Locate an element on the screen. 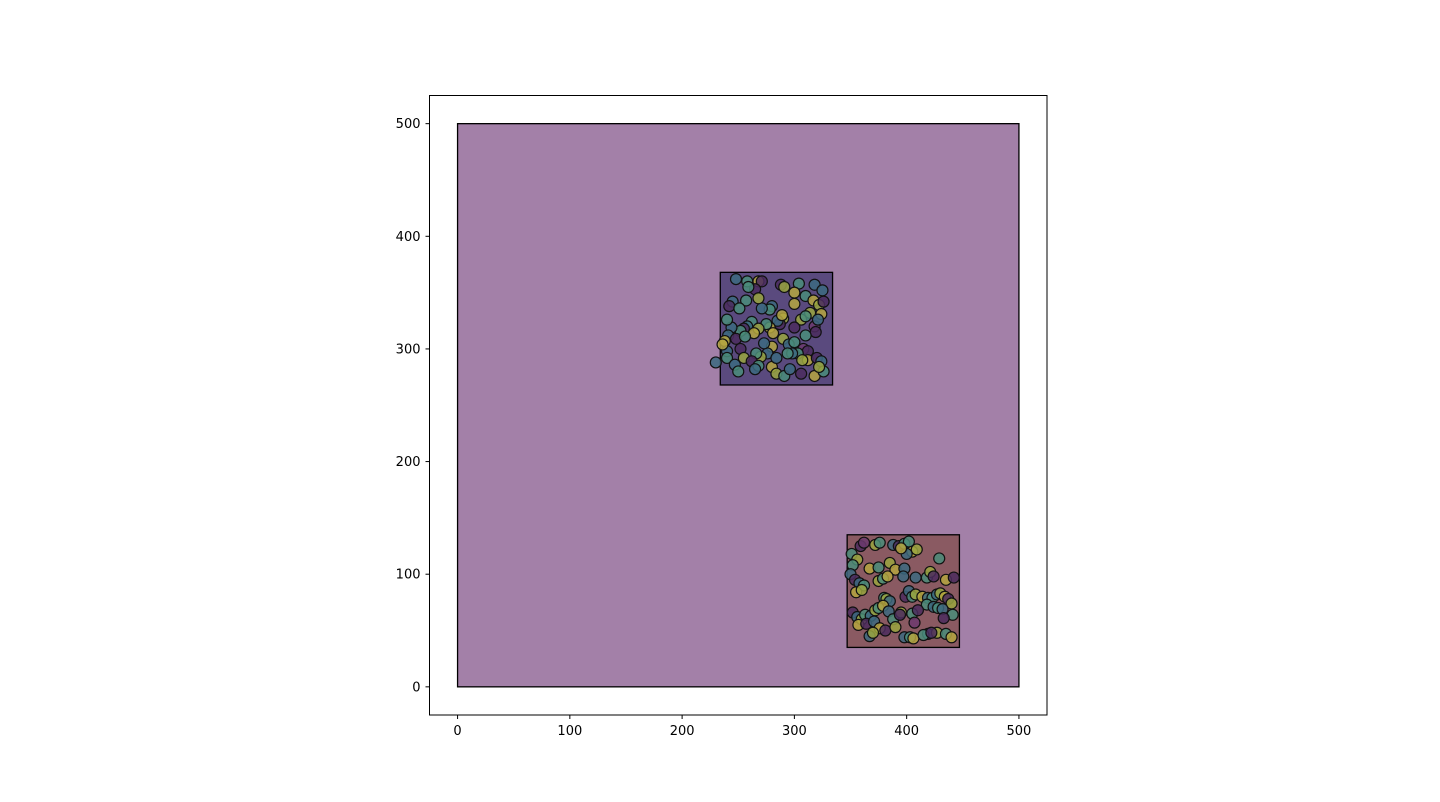 This screenshot has height=802, width=1440. x-tick-label: 400 is located at coordinates (906, 731).